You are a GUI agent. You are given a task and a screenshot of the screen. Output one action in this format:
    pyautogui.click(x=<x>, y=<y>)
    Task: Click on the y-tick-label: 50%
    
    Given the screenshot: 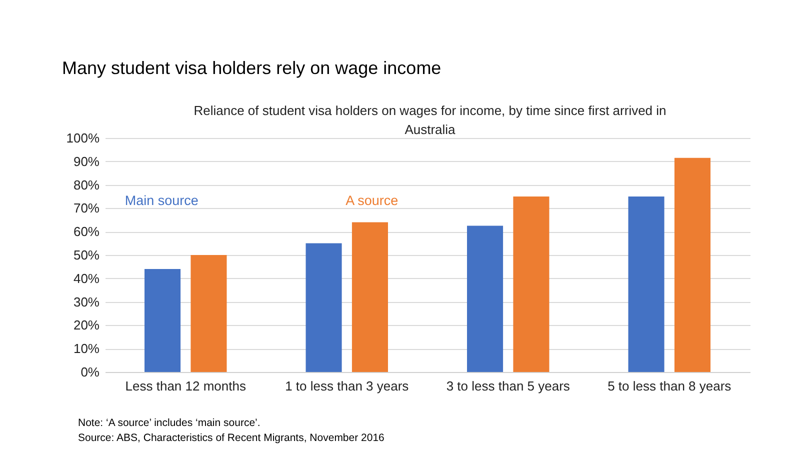 What is the action you would take?
    pyautogui.click(x=86, y=255)
    